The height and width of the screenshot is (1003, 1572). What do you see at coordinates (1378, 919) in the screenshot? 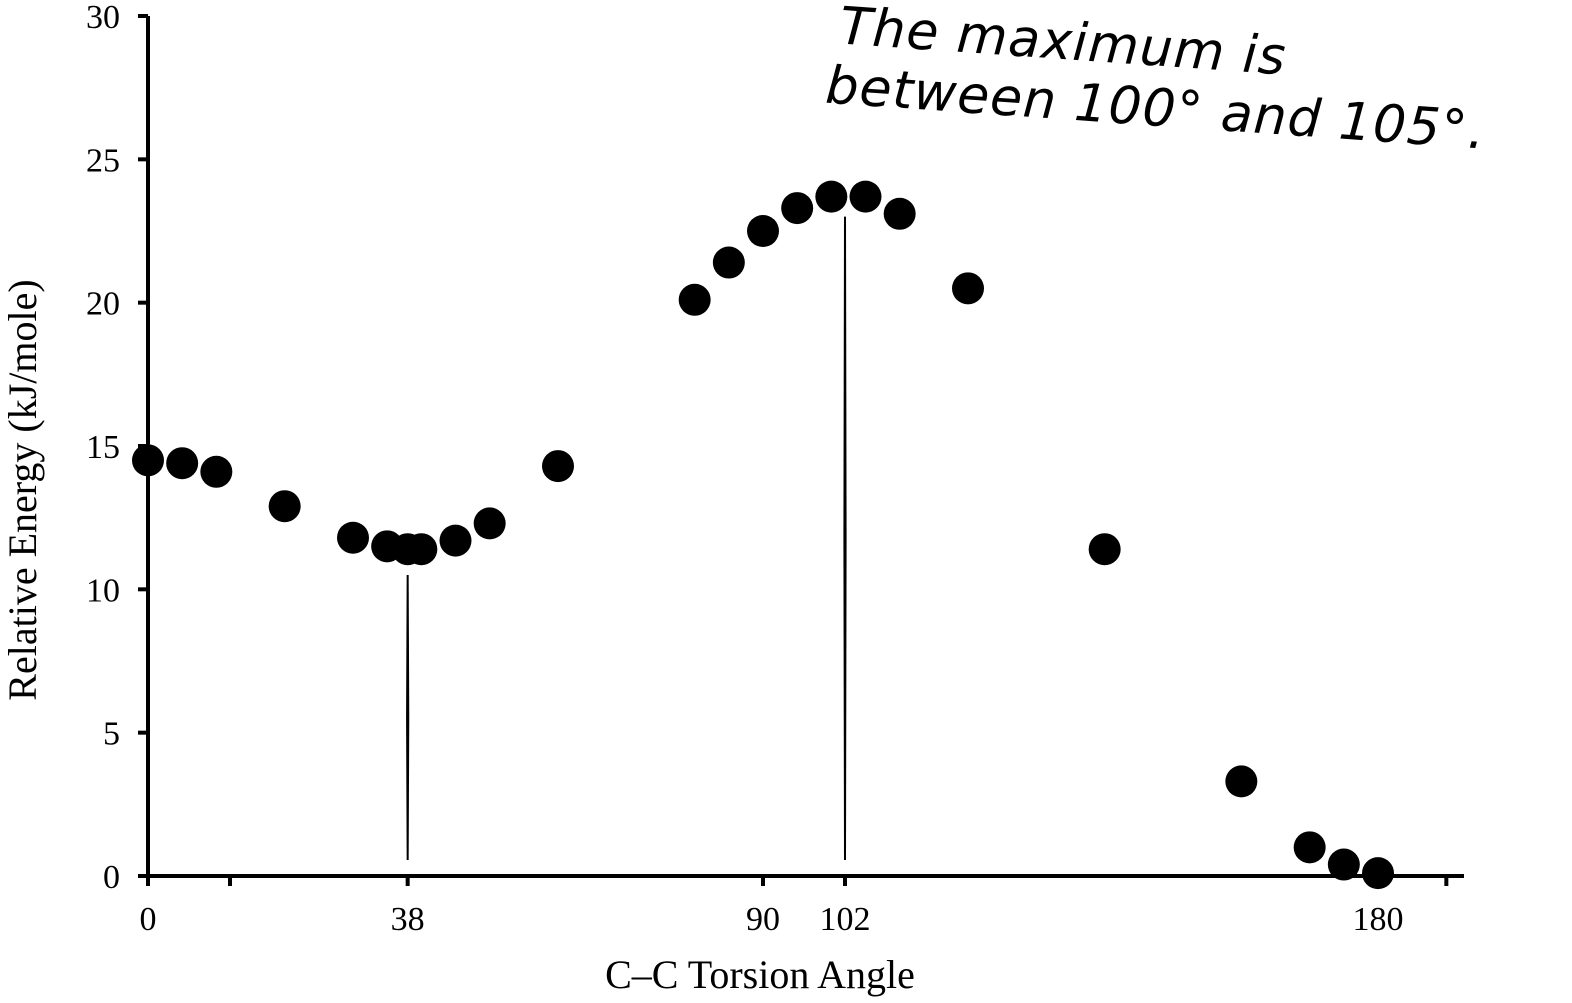
I see `x-tick-label: 180` at bounding box center [1378, 919].